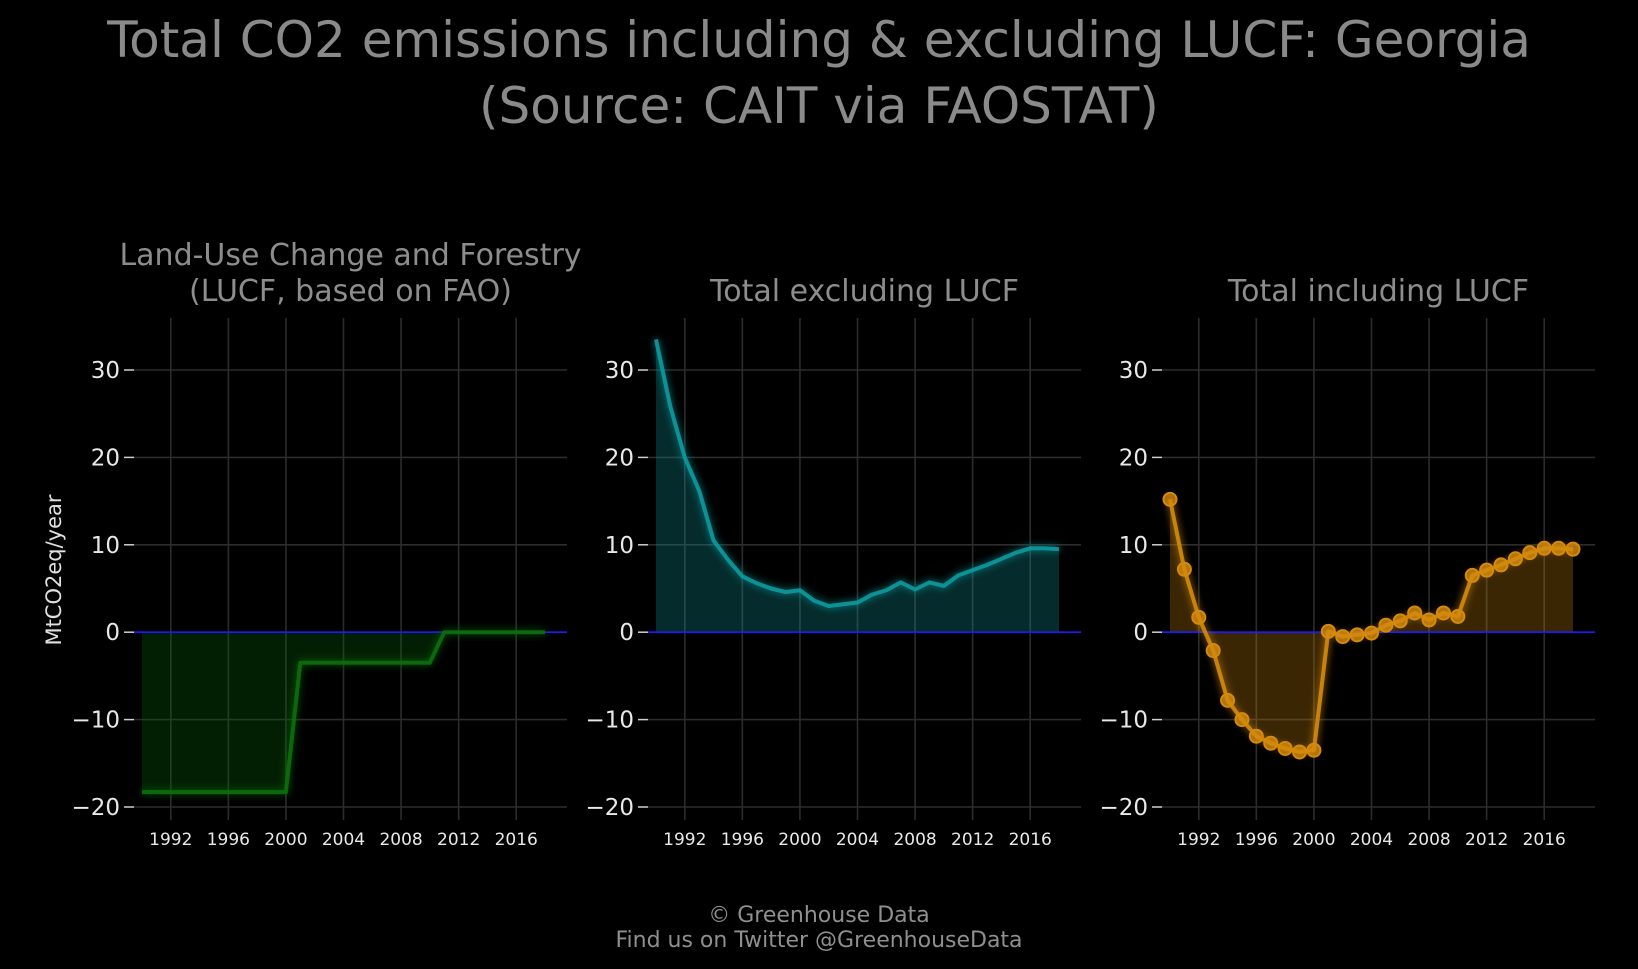 This screenshot has width=1638, height=969. I want to click on panel-title-line1: Land-Use Change and Forestry, so click(350, 255).